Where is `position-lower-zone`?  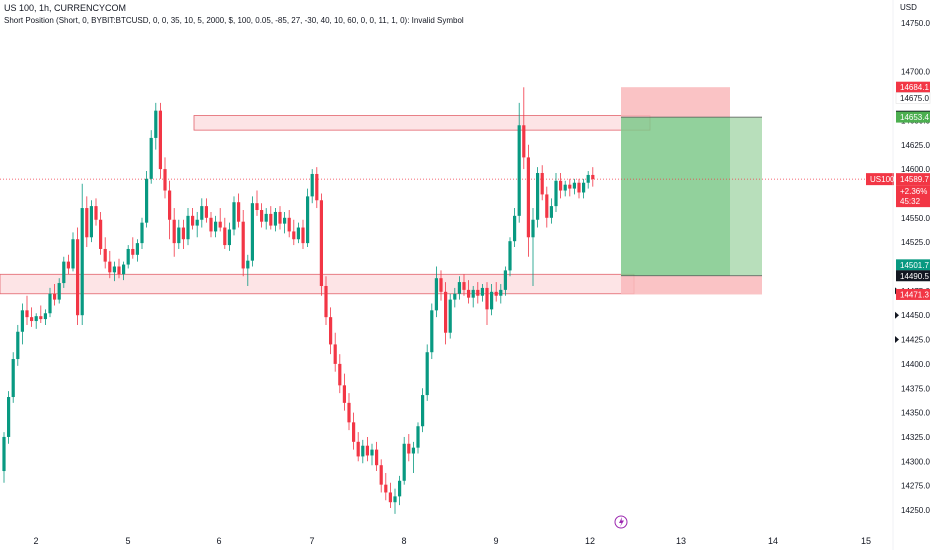
position-lower-zone is located at coordinates (691, 285).